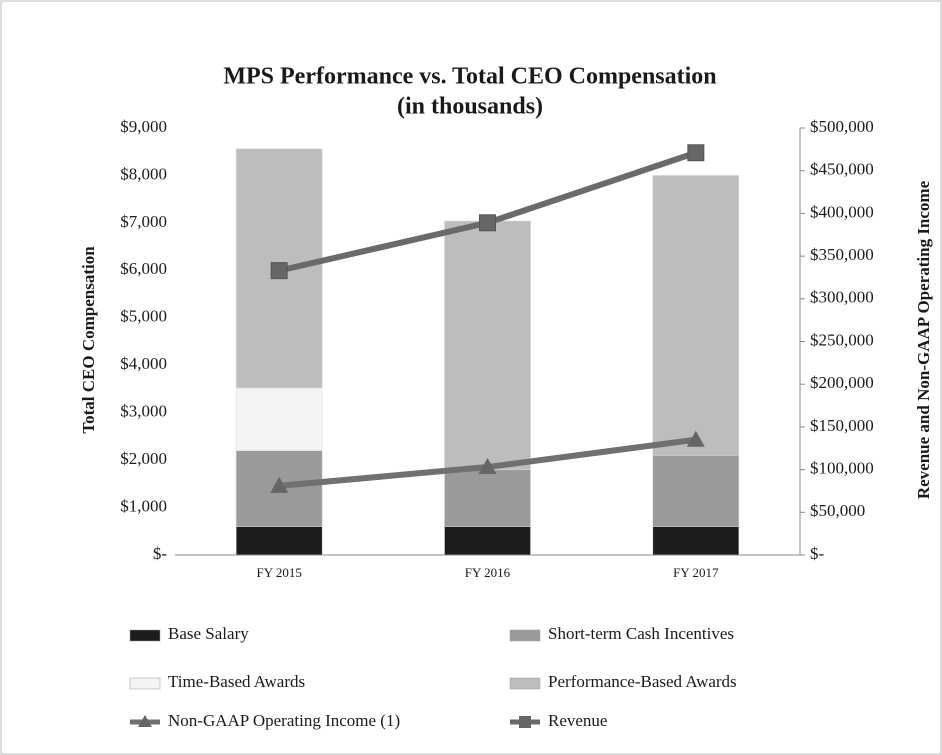  What do you see at coordinates (642, 681) in the screenshot?
I see `legend-label: Performance-Based Awards` at bounding box center [642, 681].